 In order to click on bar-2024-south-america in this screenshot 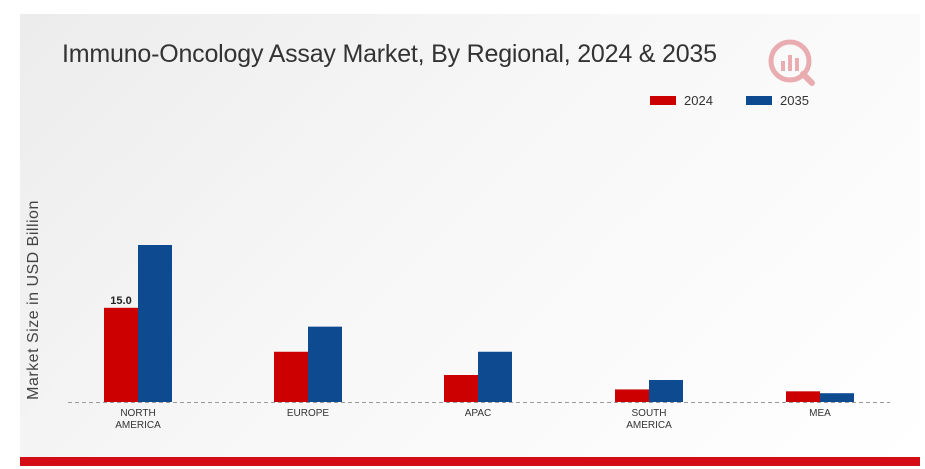, I will do `click(632, 395)`.